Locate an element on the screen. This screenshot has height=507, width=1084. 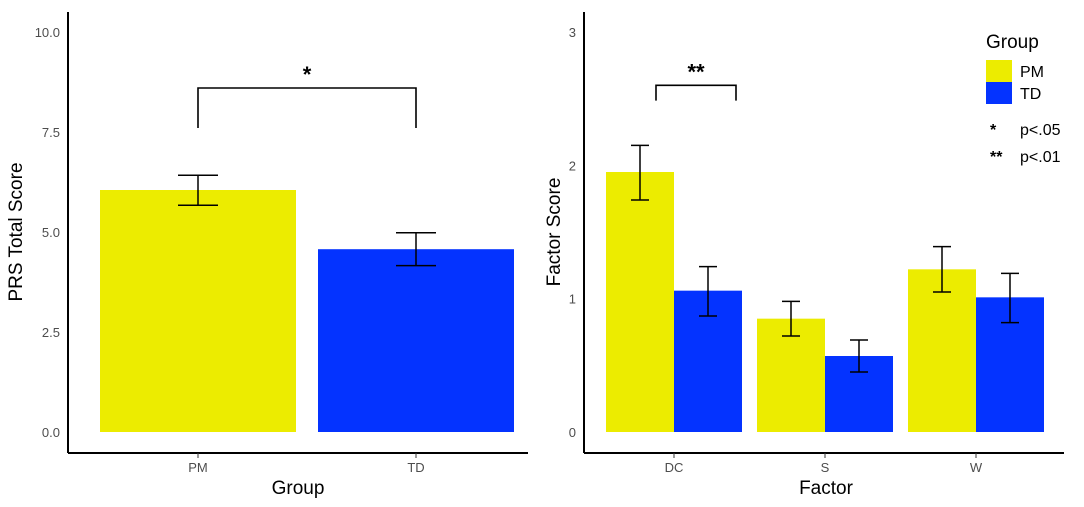
right-significance-bracket: ** is located at coordinates (696, 80).